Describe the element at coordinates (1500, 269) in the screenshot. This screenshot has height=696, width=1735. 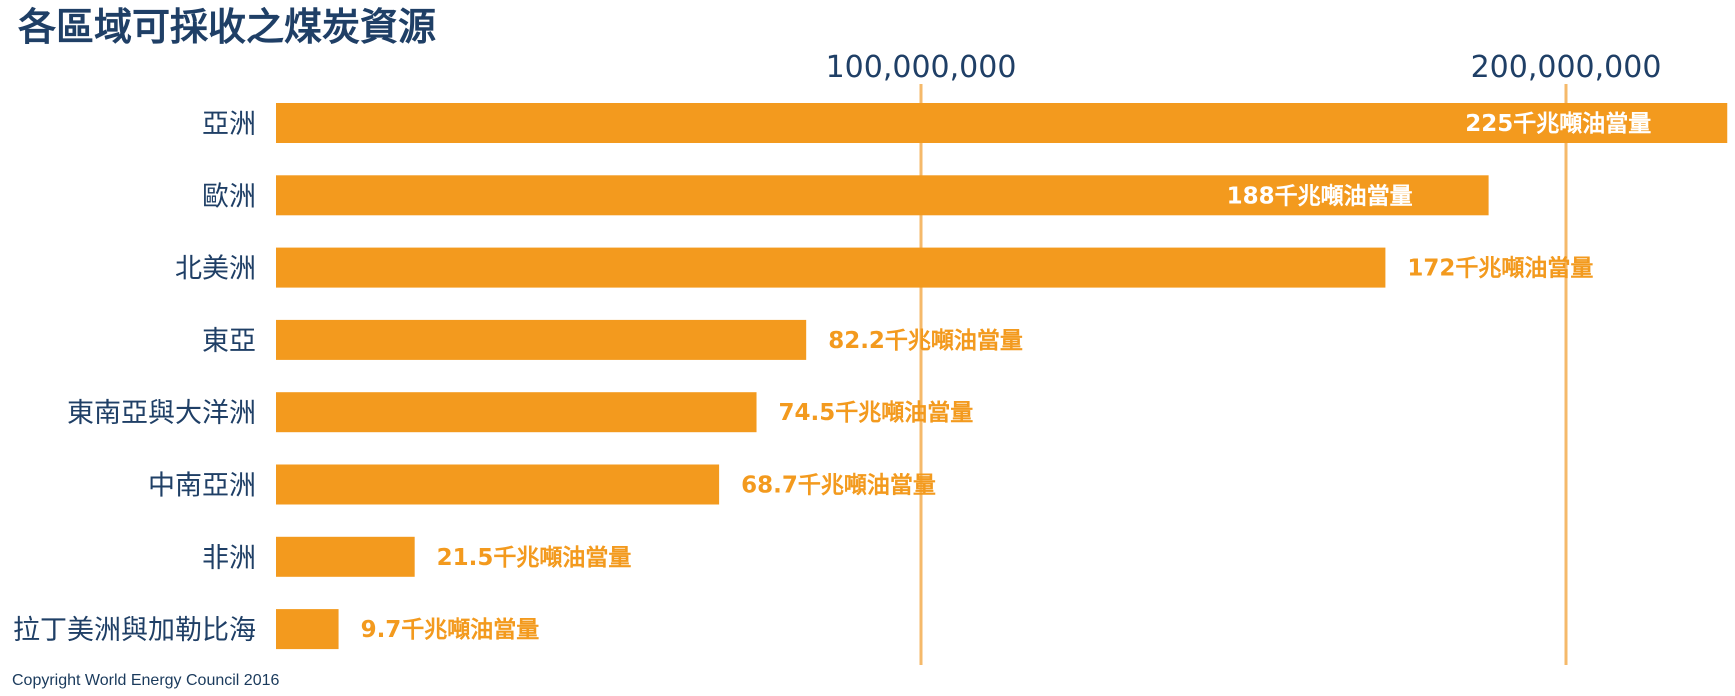
I see `value-label: 172千兆噸油當量` at that location.